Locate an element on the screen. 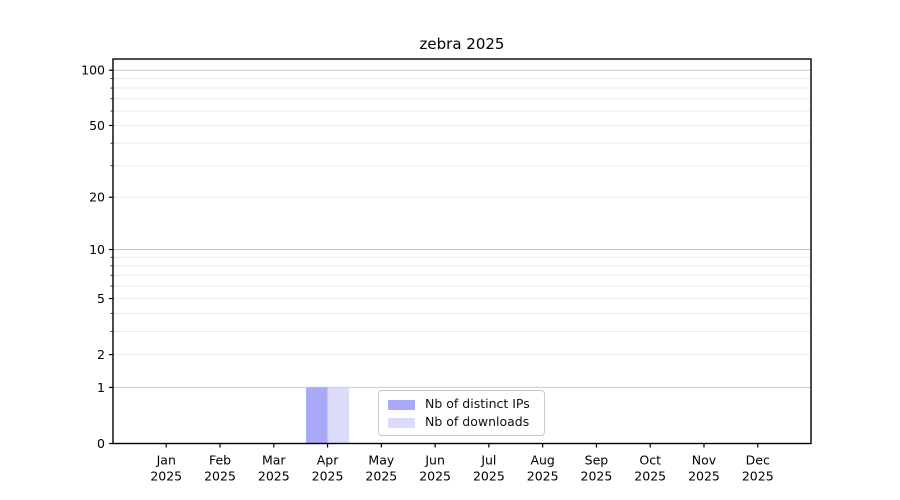  x-tick-label-month: Apr is located at coordinates (328, 460).